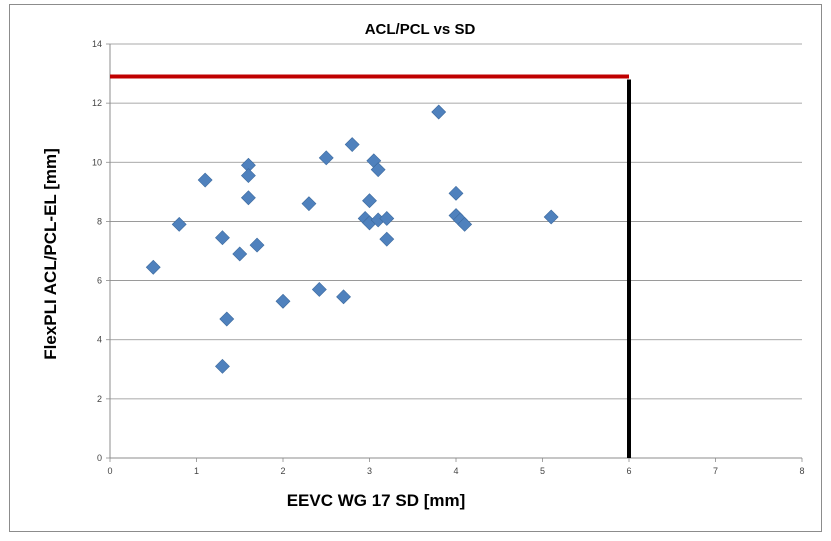 The width and height of the screenshot is (831, 541). I want to click on x-tick-label: 6, so click(628, 471).